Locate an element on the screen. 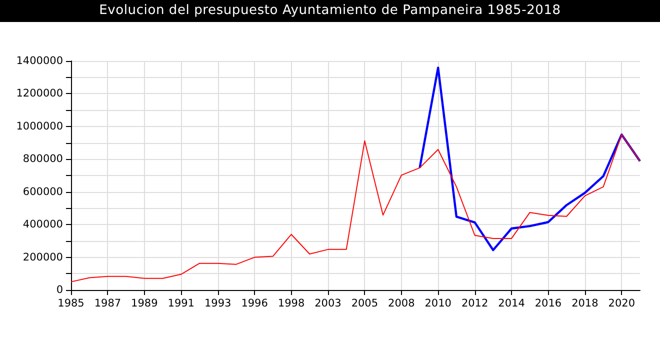 The width and height of the screenshot is (660, 350). x-tick-label: 1996 is located at coordinates (254, 304).